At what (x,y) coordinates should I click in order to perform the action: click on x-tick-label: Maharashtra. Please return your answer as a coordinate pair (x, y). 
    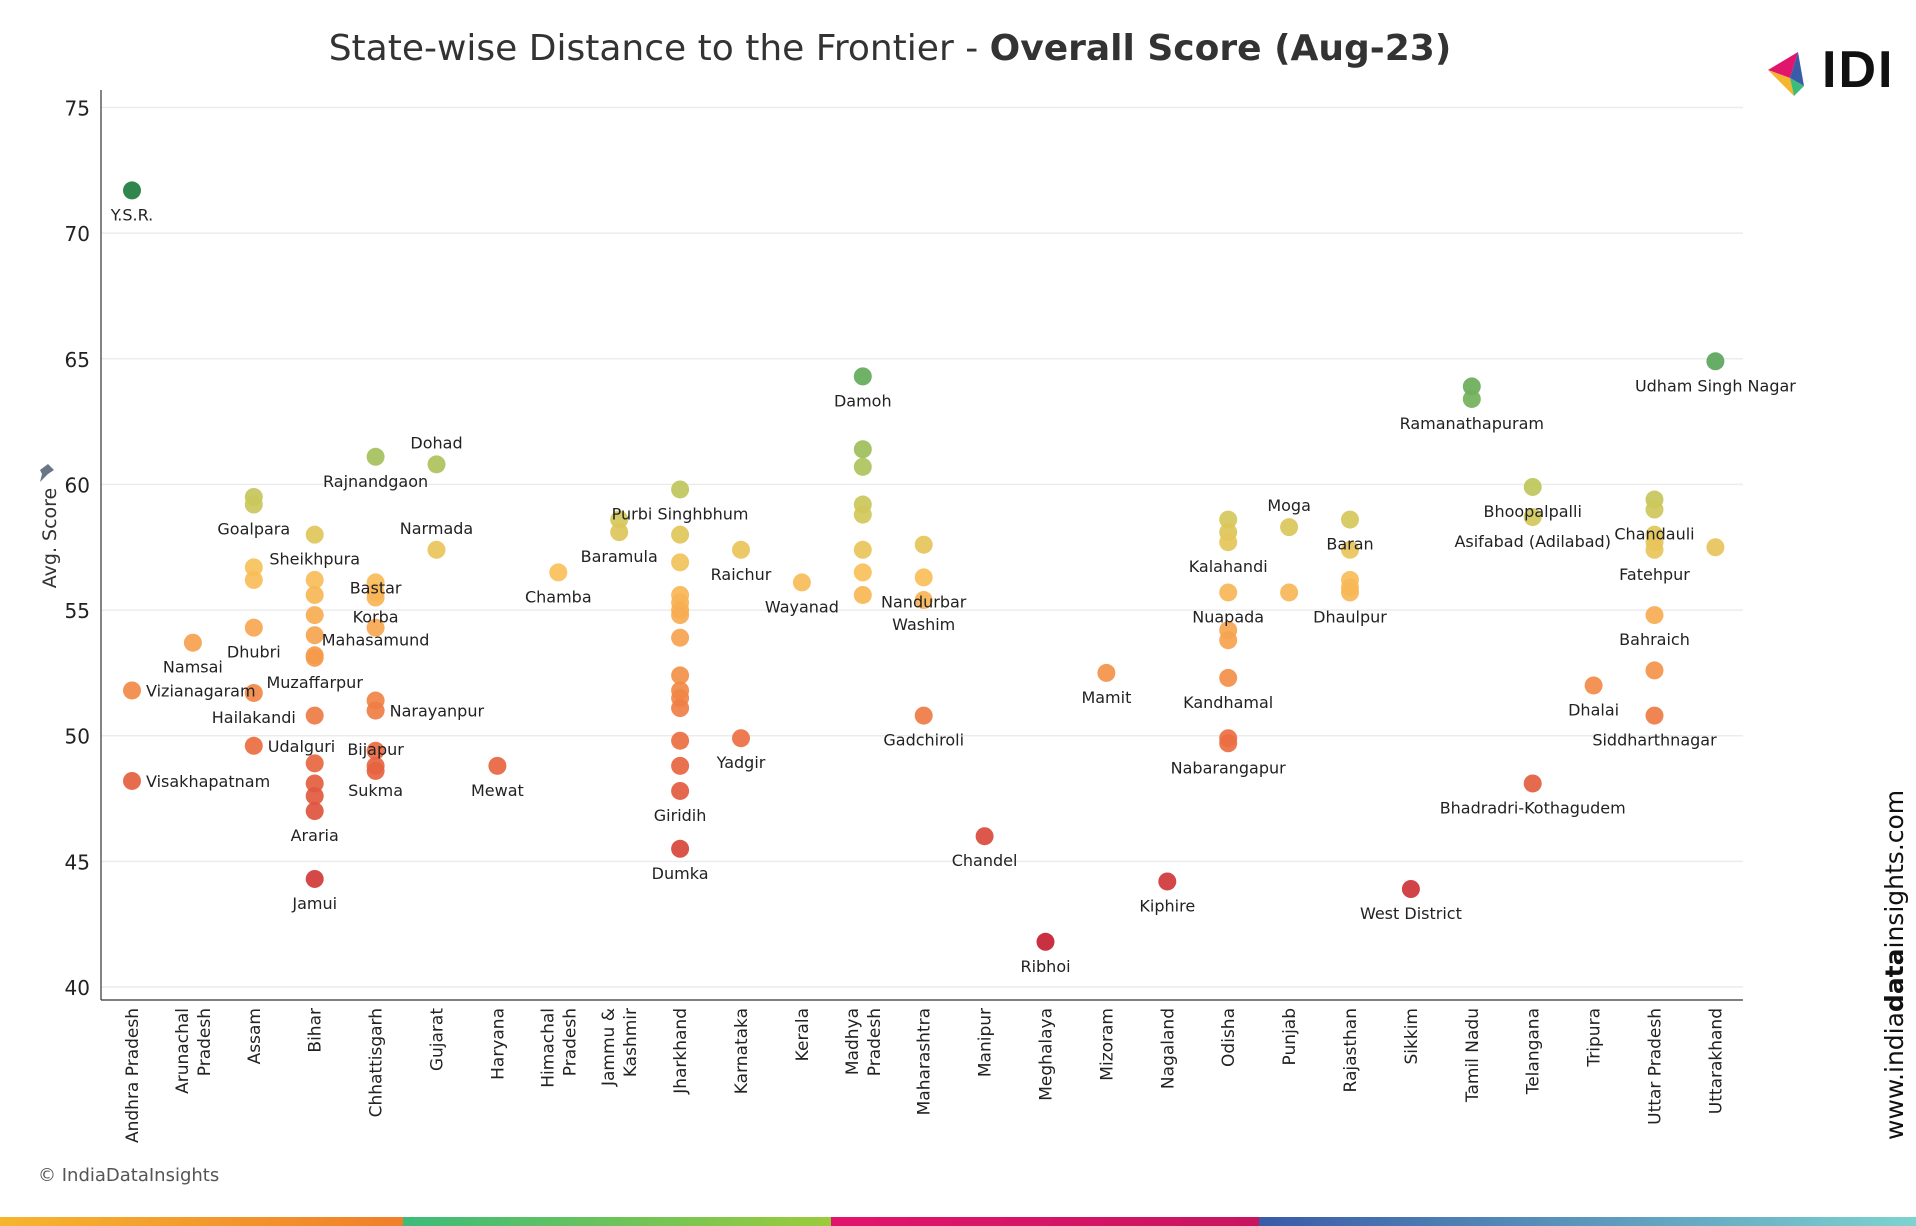
    Looking at the image, I should click on (925, 1061).